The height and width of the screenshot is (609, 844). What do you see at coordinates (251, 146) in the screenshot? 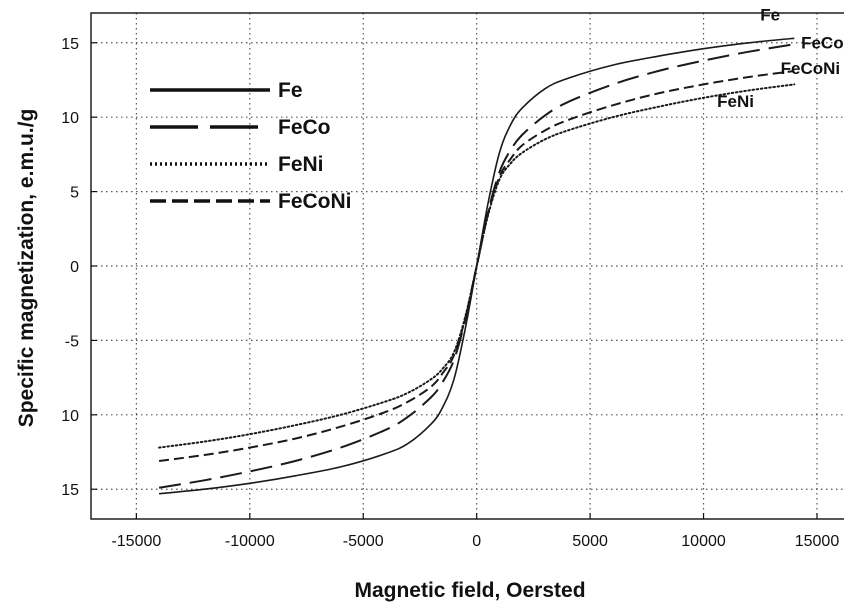
I see `legend: Fe FeCo FeNi FeCoNi` at bounding box center [251, 146].